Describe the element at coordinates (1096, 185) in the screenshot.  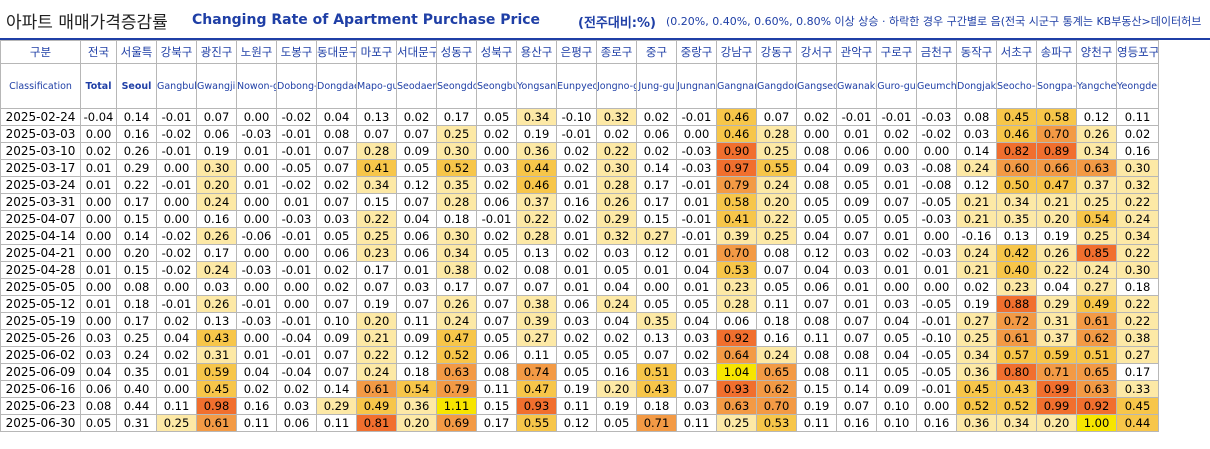
I see `value-cell: 0.37` at that location.